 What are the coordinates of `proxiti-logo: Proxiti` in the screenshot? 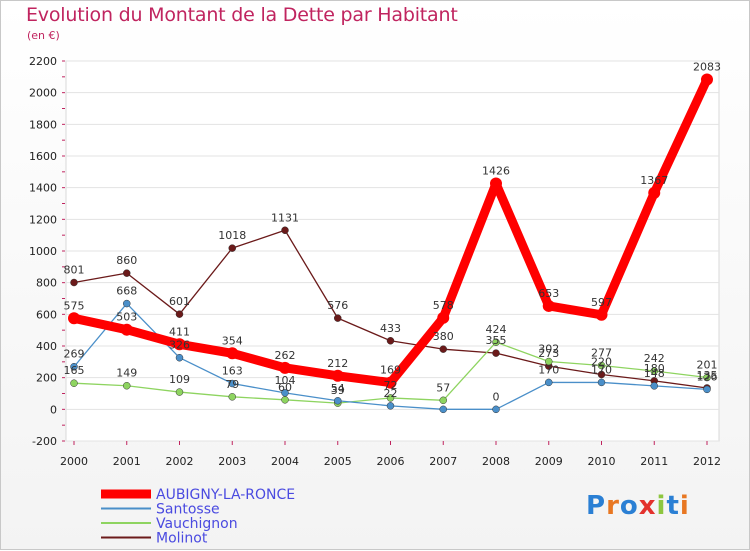 It's located at (638, 506).